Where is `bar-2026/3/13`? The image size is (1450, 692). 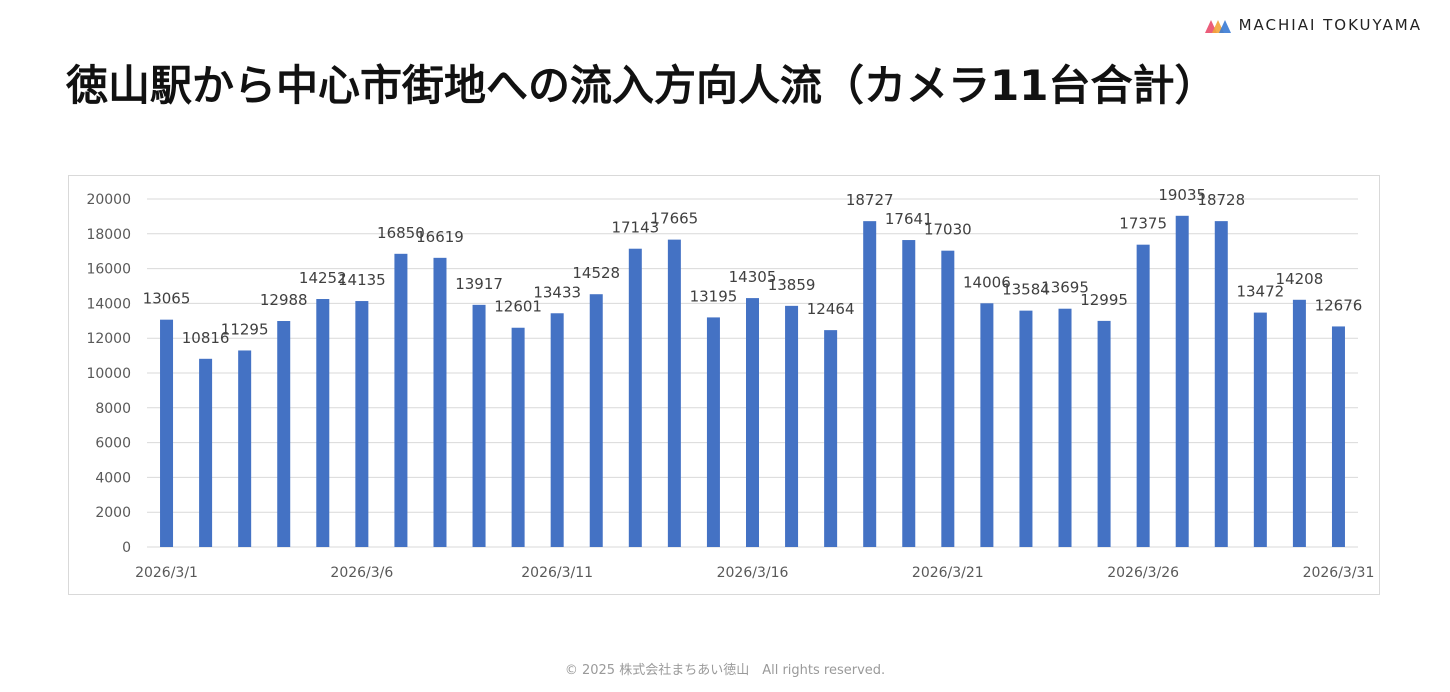
bar-2026/3/13 is located at coordinates (635, 397).